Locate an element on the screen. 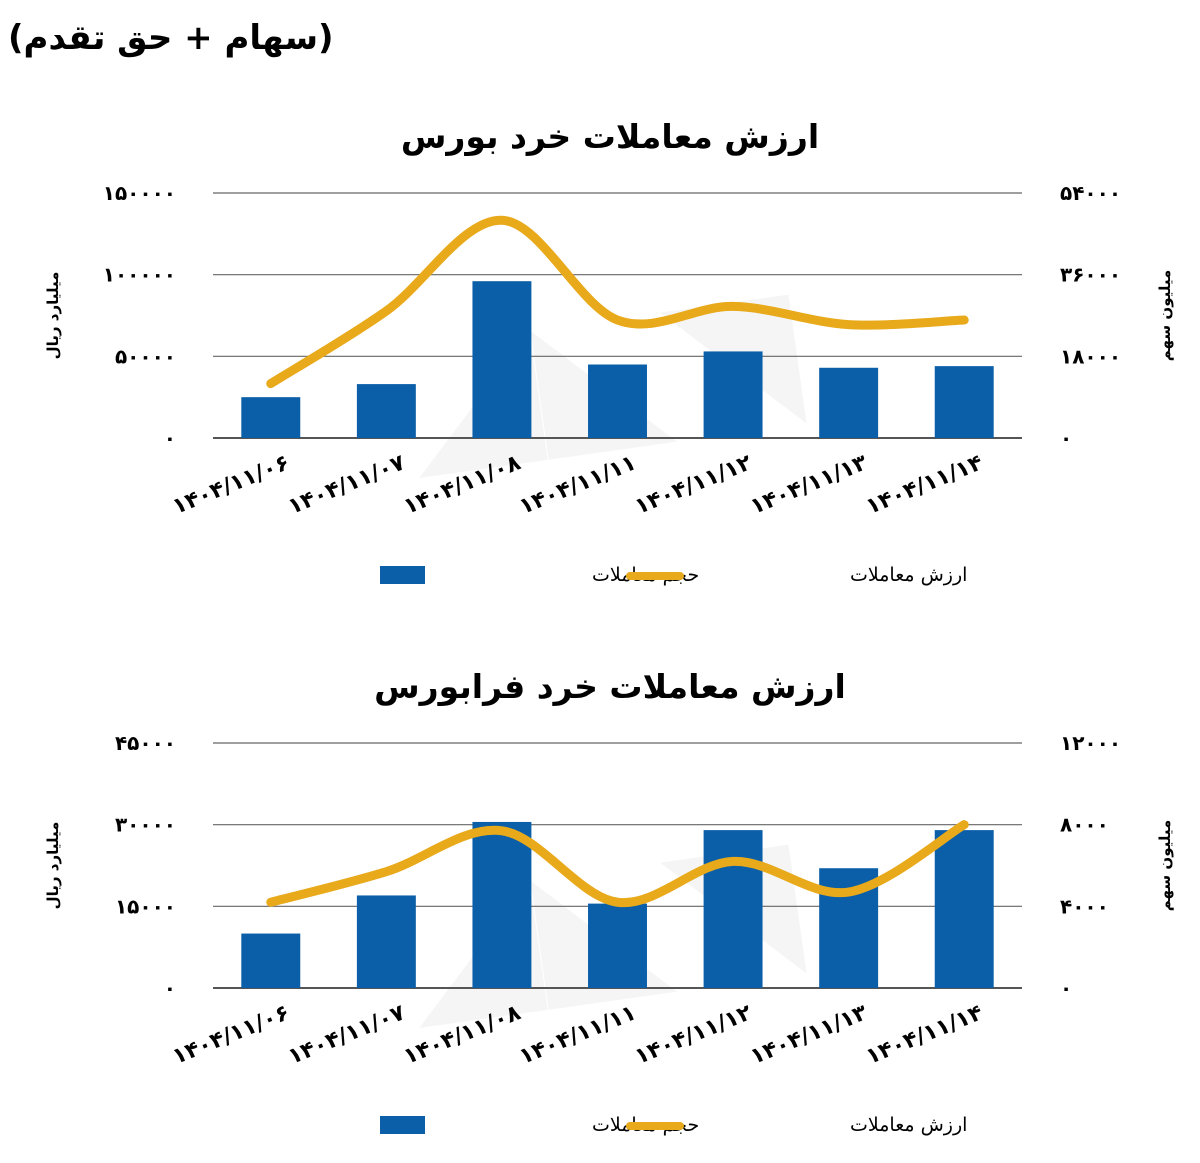 The image size is (1200, 1163). y2-tick-label: ۸۰۰۰ is located at coordinates (1084, 825).